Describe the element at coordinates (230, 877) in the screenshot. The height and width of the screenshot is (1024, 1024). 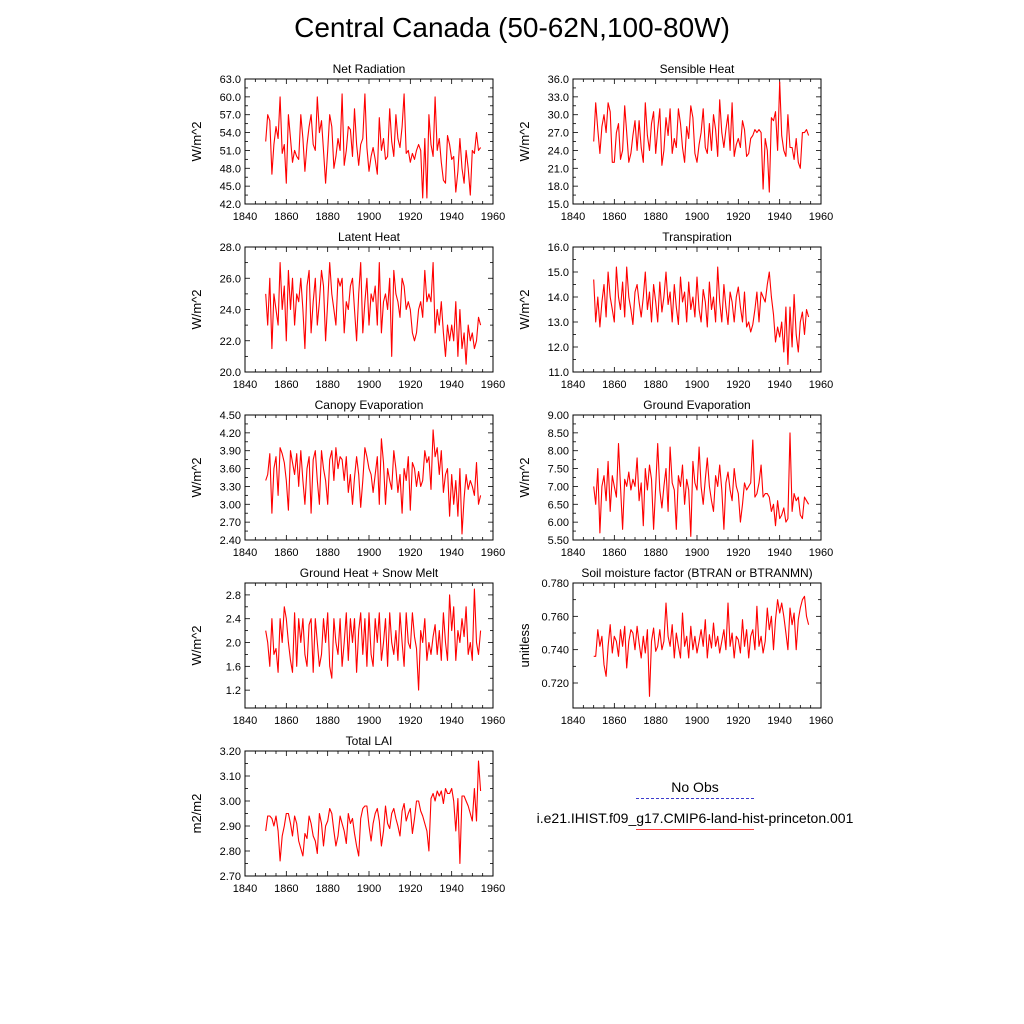
I see `y-tick-label: 2.70` at that location.